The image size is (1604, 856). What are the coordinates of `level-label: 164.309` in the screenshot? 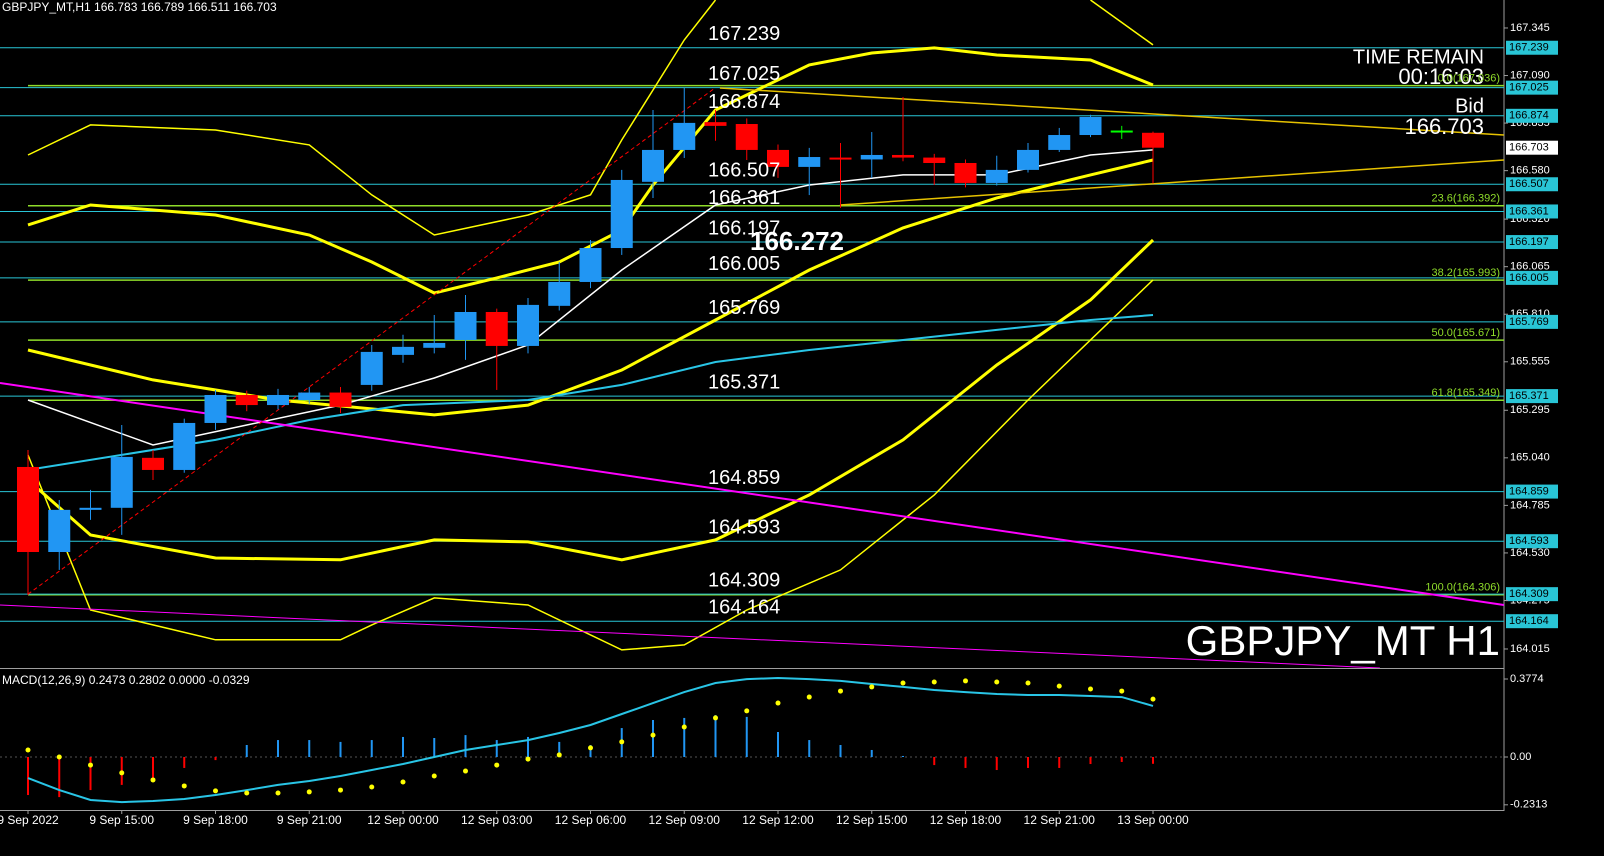 It's located at (744, 580).